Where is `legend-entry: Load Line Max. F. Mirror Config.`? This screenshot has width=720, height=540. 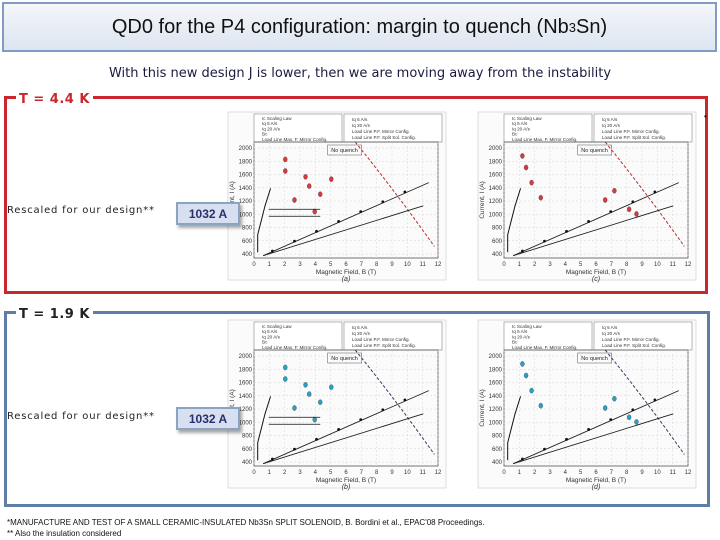
legend-entry: Load Line Max. F. Mirror Config. is located at coordinates (294, 347).